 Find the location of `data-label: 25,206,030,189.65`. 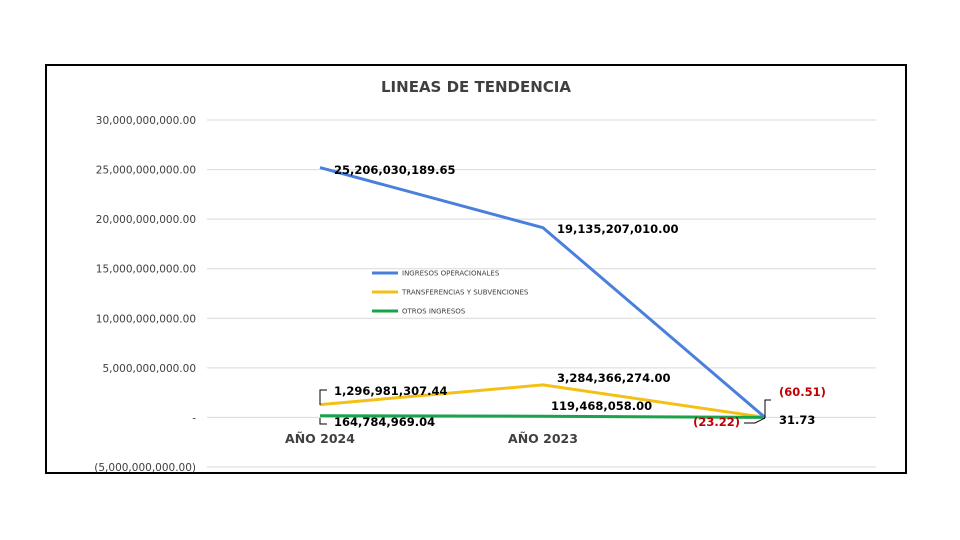

data-label: 25,206,030,189.65 is located at coordinates (395, 170).